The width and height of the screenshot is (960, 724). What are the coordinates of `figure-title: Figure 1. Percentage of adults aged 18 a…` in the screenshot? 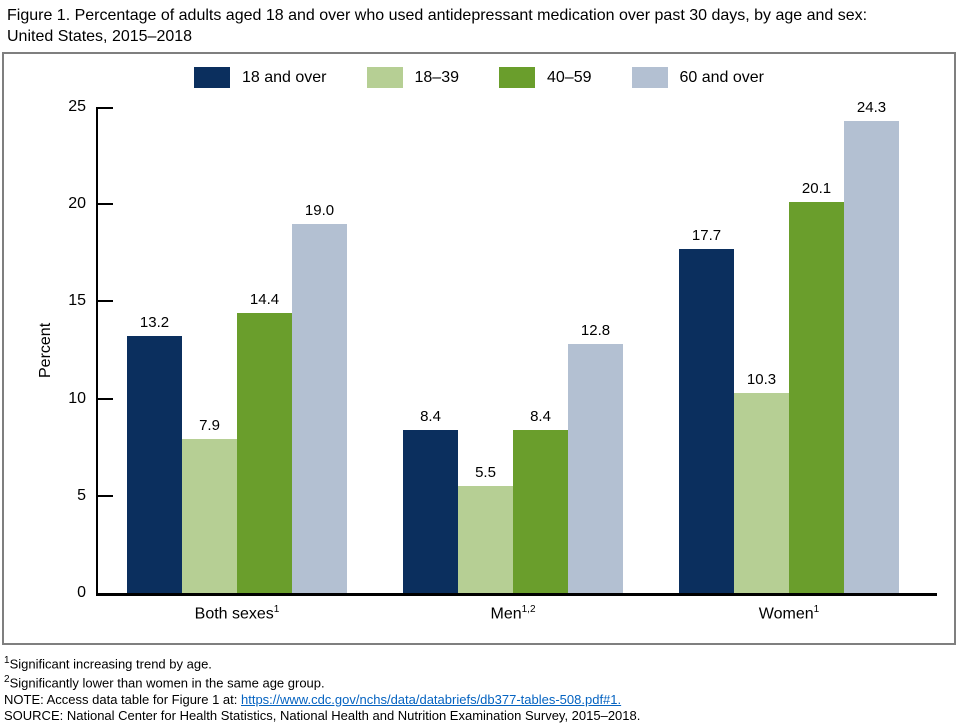 It's located at (481, 26).